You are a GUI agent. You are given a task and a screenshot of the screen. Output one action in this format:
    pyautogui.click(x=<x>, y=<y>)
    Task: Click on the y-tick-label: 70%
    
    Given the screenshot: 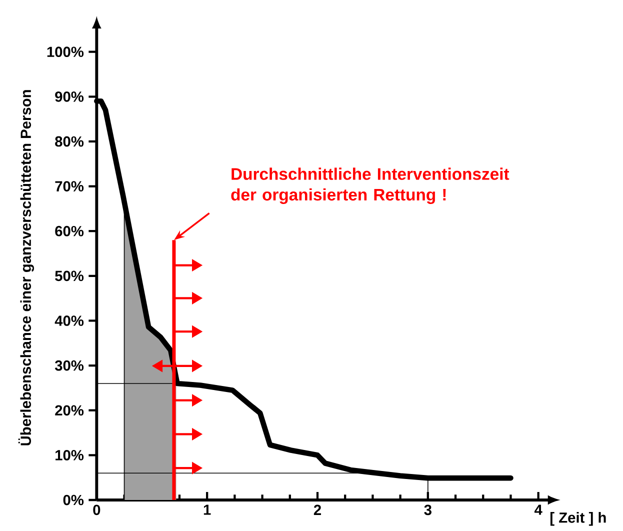 What is the action you would take?
    pyautogui.click(x=69, y=186)
    